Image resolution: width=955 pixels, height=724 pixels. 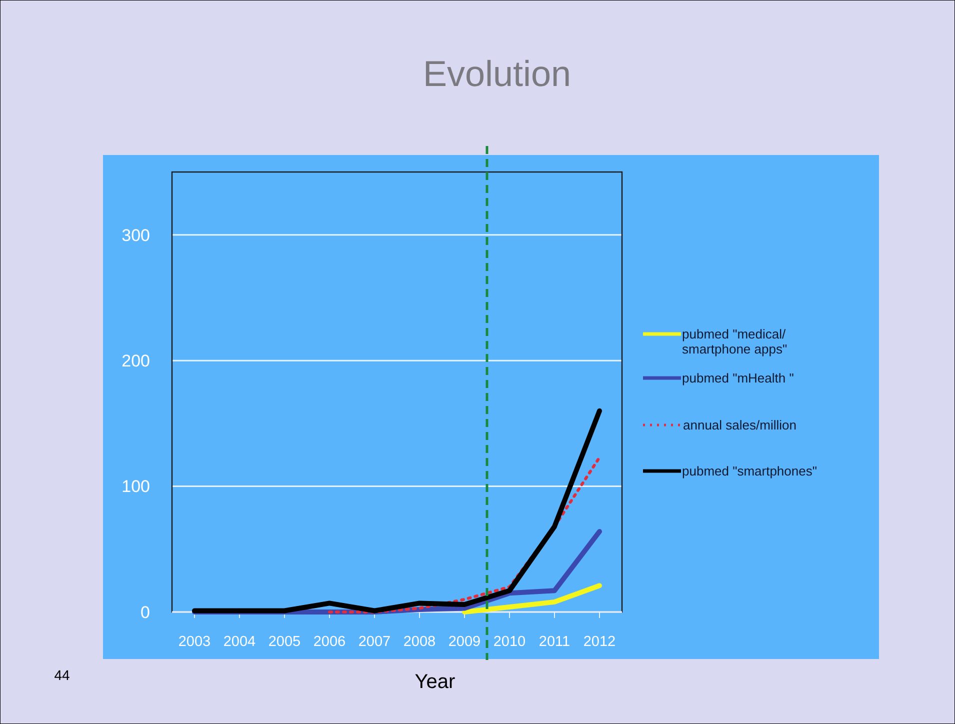 What do you see at coordinates (136, 235) in the screenshot?
I see `y-tick-label: 300` at bounding box center [136, 235].